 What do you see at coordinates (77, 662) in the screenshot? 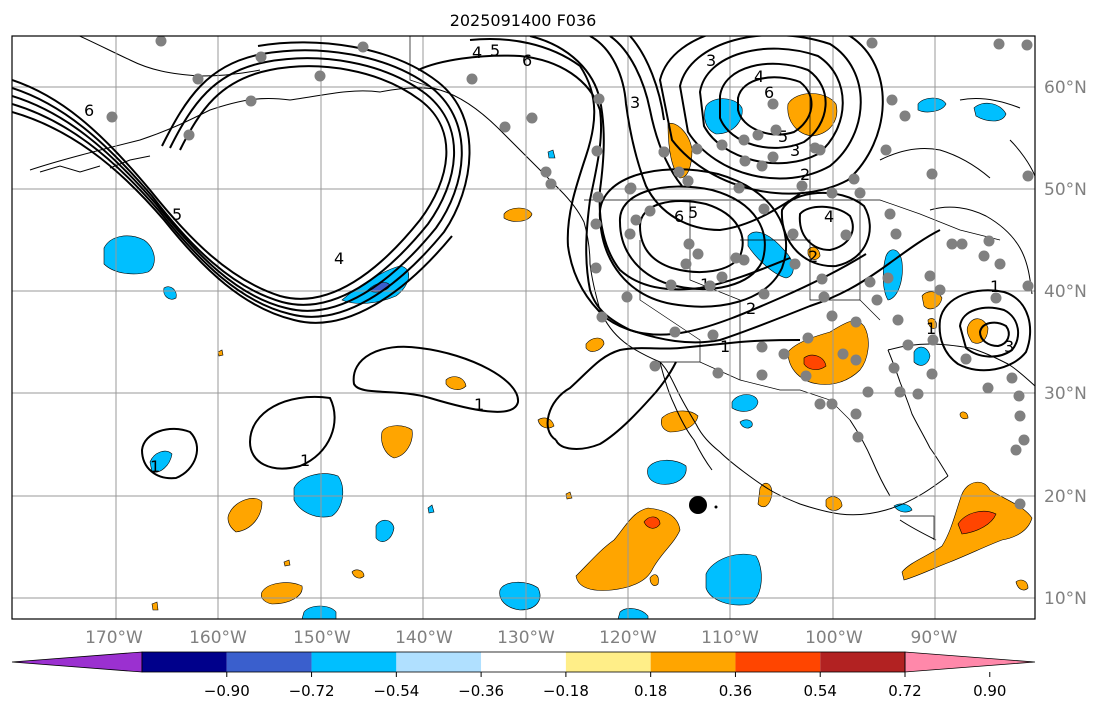
I see `colorbar-extend-low` at bounding box center [77, 662].